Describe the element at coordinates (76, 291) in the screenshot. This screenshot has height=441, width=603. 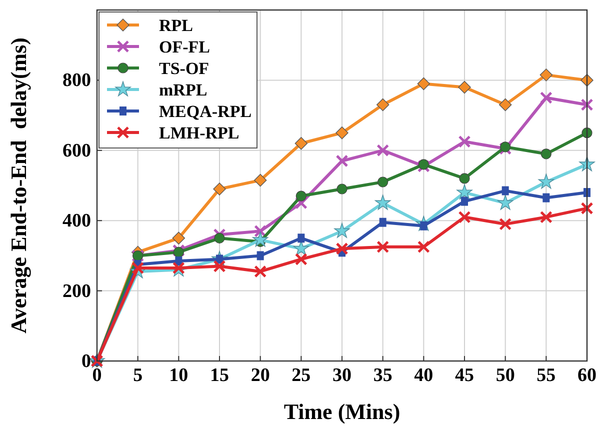
I see `y-tick-label: 200` at that location.